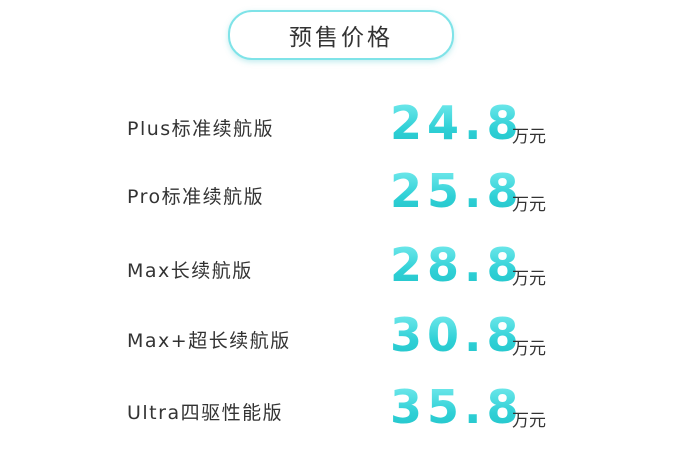 This screenshot has width=680, height=453. What do you see at coordinates (457, 191) in the screenshot?
I see `price: 25.8` at bounding box center [457, 191].